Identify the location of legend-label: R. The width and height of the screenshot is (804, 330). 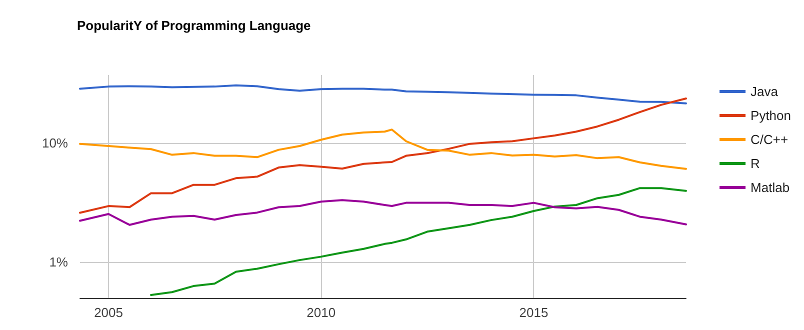
(755, 163).